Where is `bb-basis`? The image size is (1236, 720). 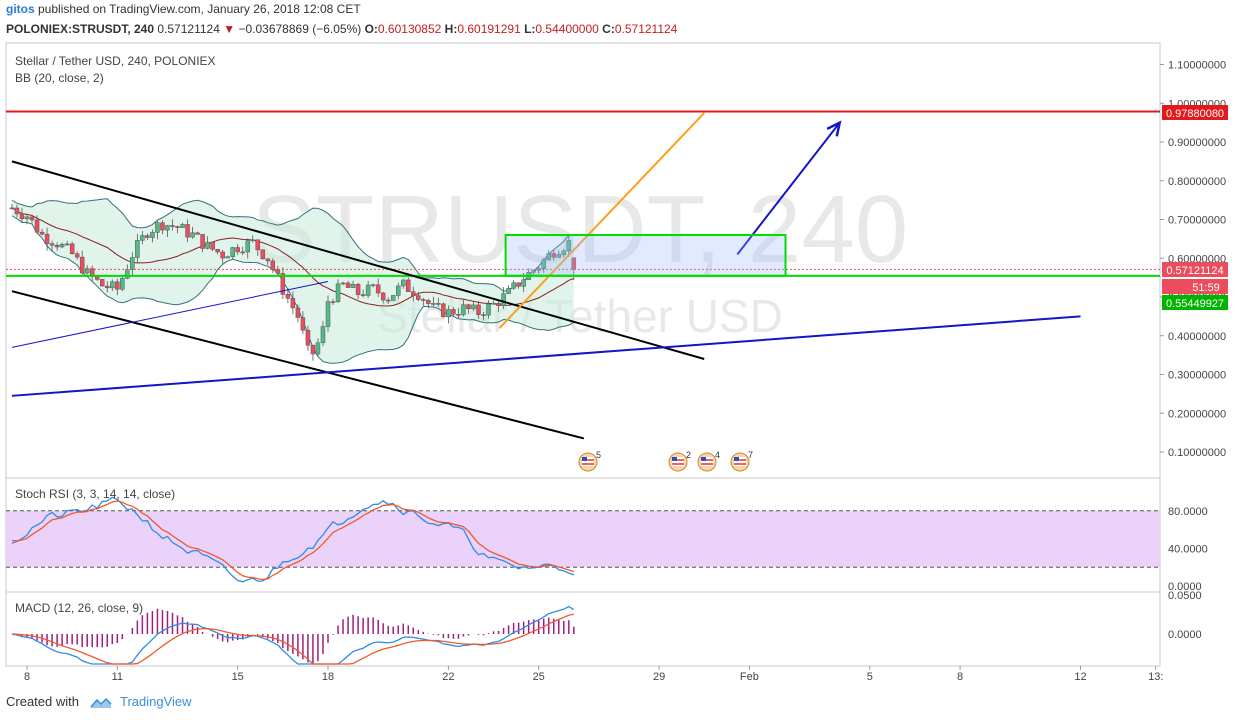
bb-basis is located at coordinates (292, 257).